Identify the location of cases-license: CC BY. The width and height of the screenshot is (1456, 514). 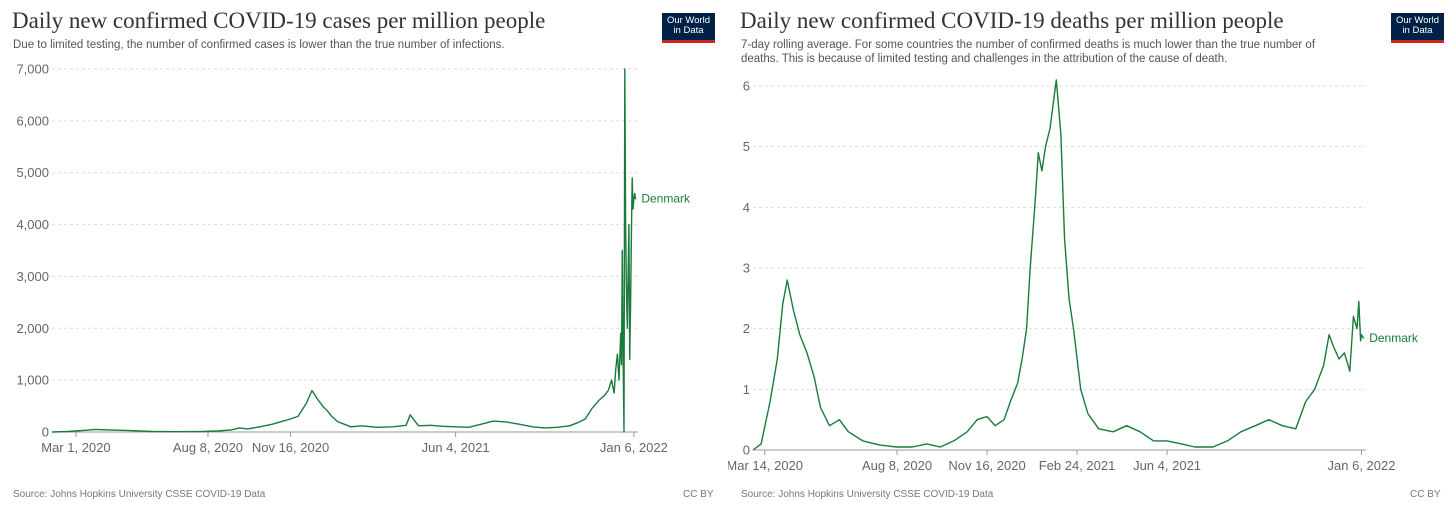
(698, 494).